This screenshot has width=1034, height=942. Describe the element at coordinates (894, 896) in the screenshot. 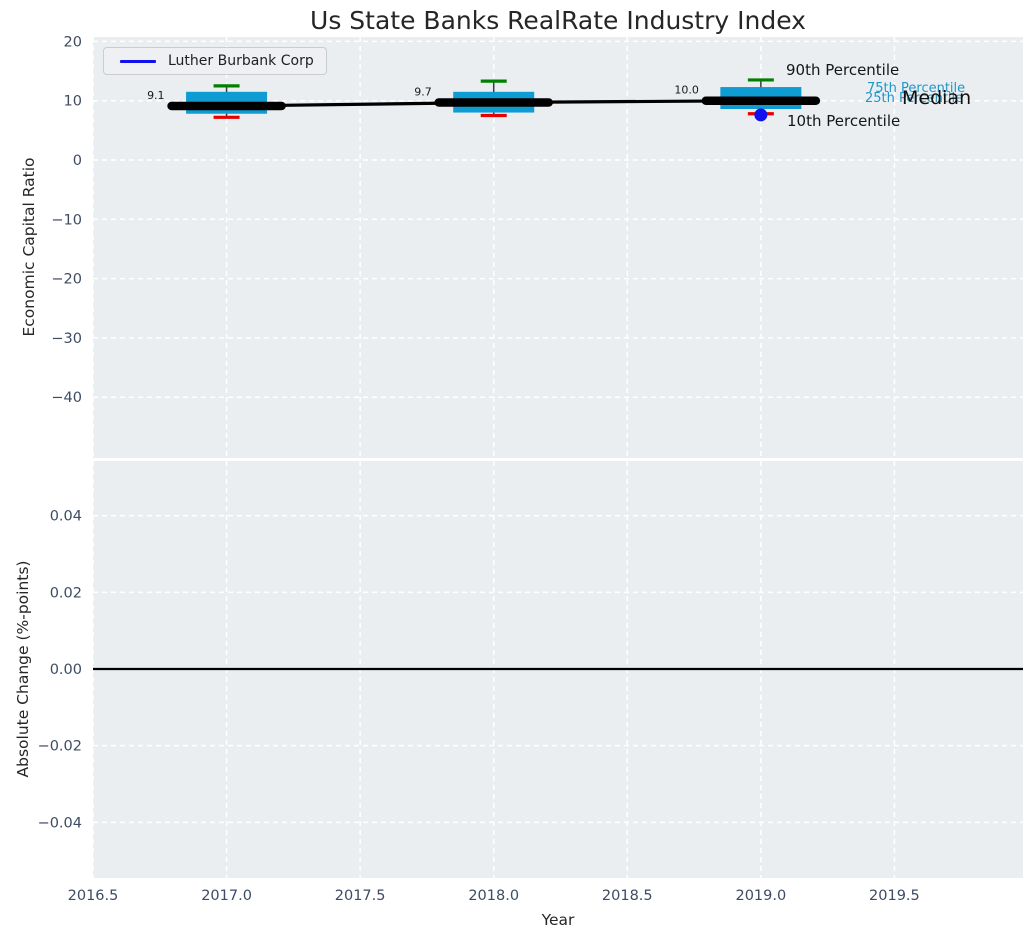

I see `x-tick-label: 2019.5` at that location.